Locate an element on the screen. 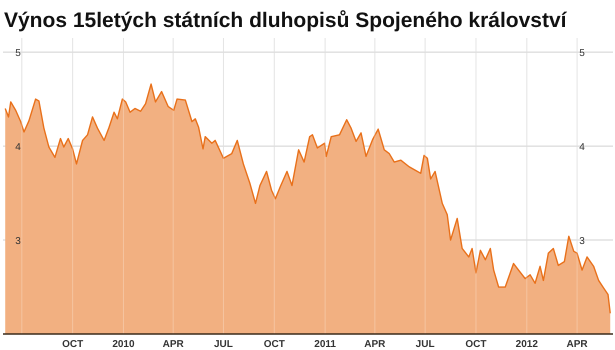  y2-tick-label: 4 is located at coordinates (582, 148).